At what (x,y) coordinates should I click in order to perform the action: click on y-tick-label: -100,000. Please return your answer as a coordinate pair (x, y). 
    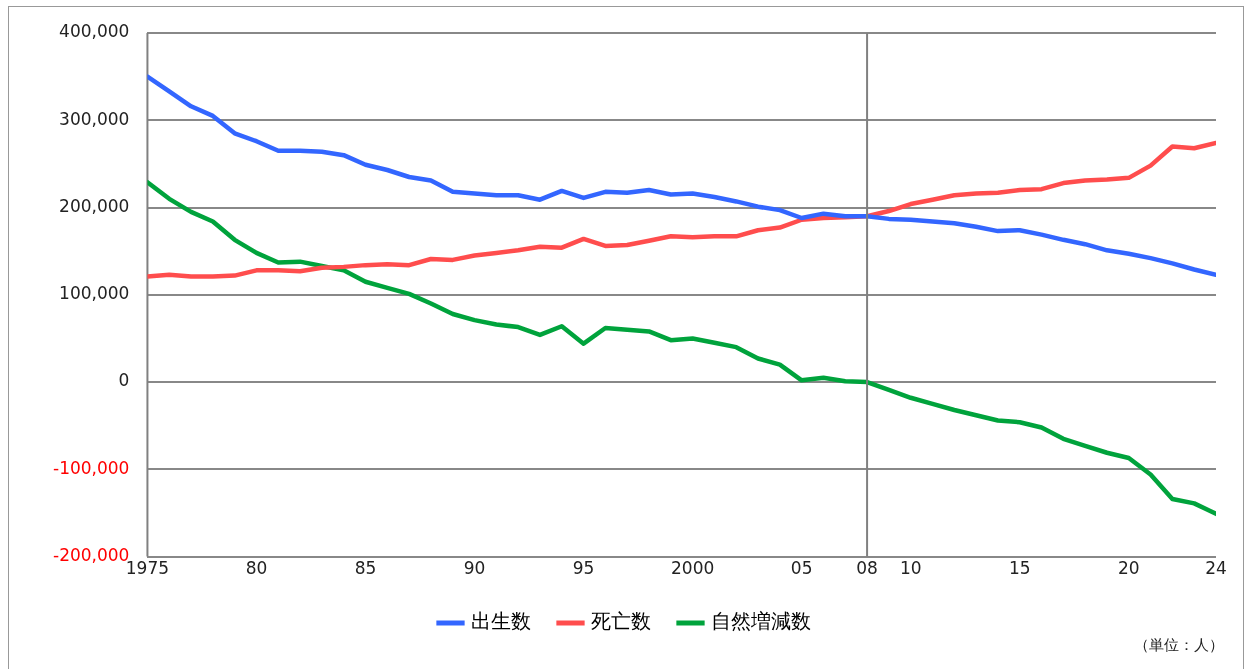
    Looking at the image, I should click on (91, 467).